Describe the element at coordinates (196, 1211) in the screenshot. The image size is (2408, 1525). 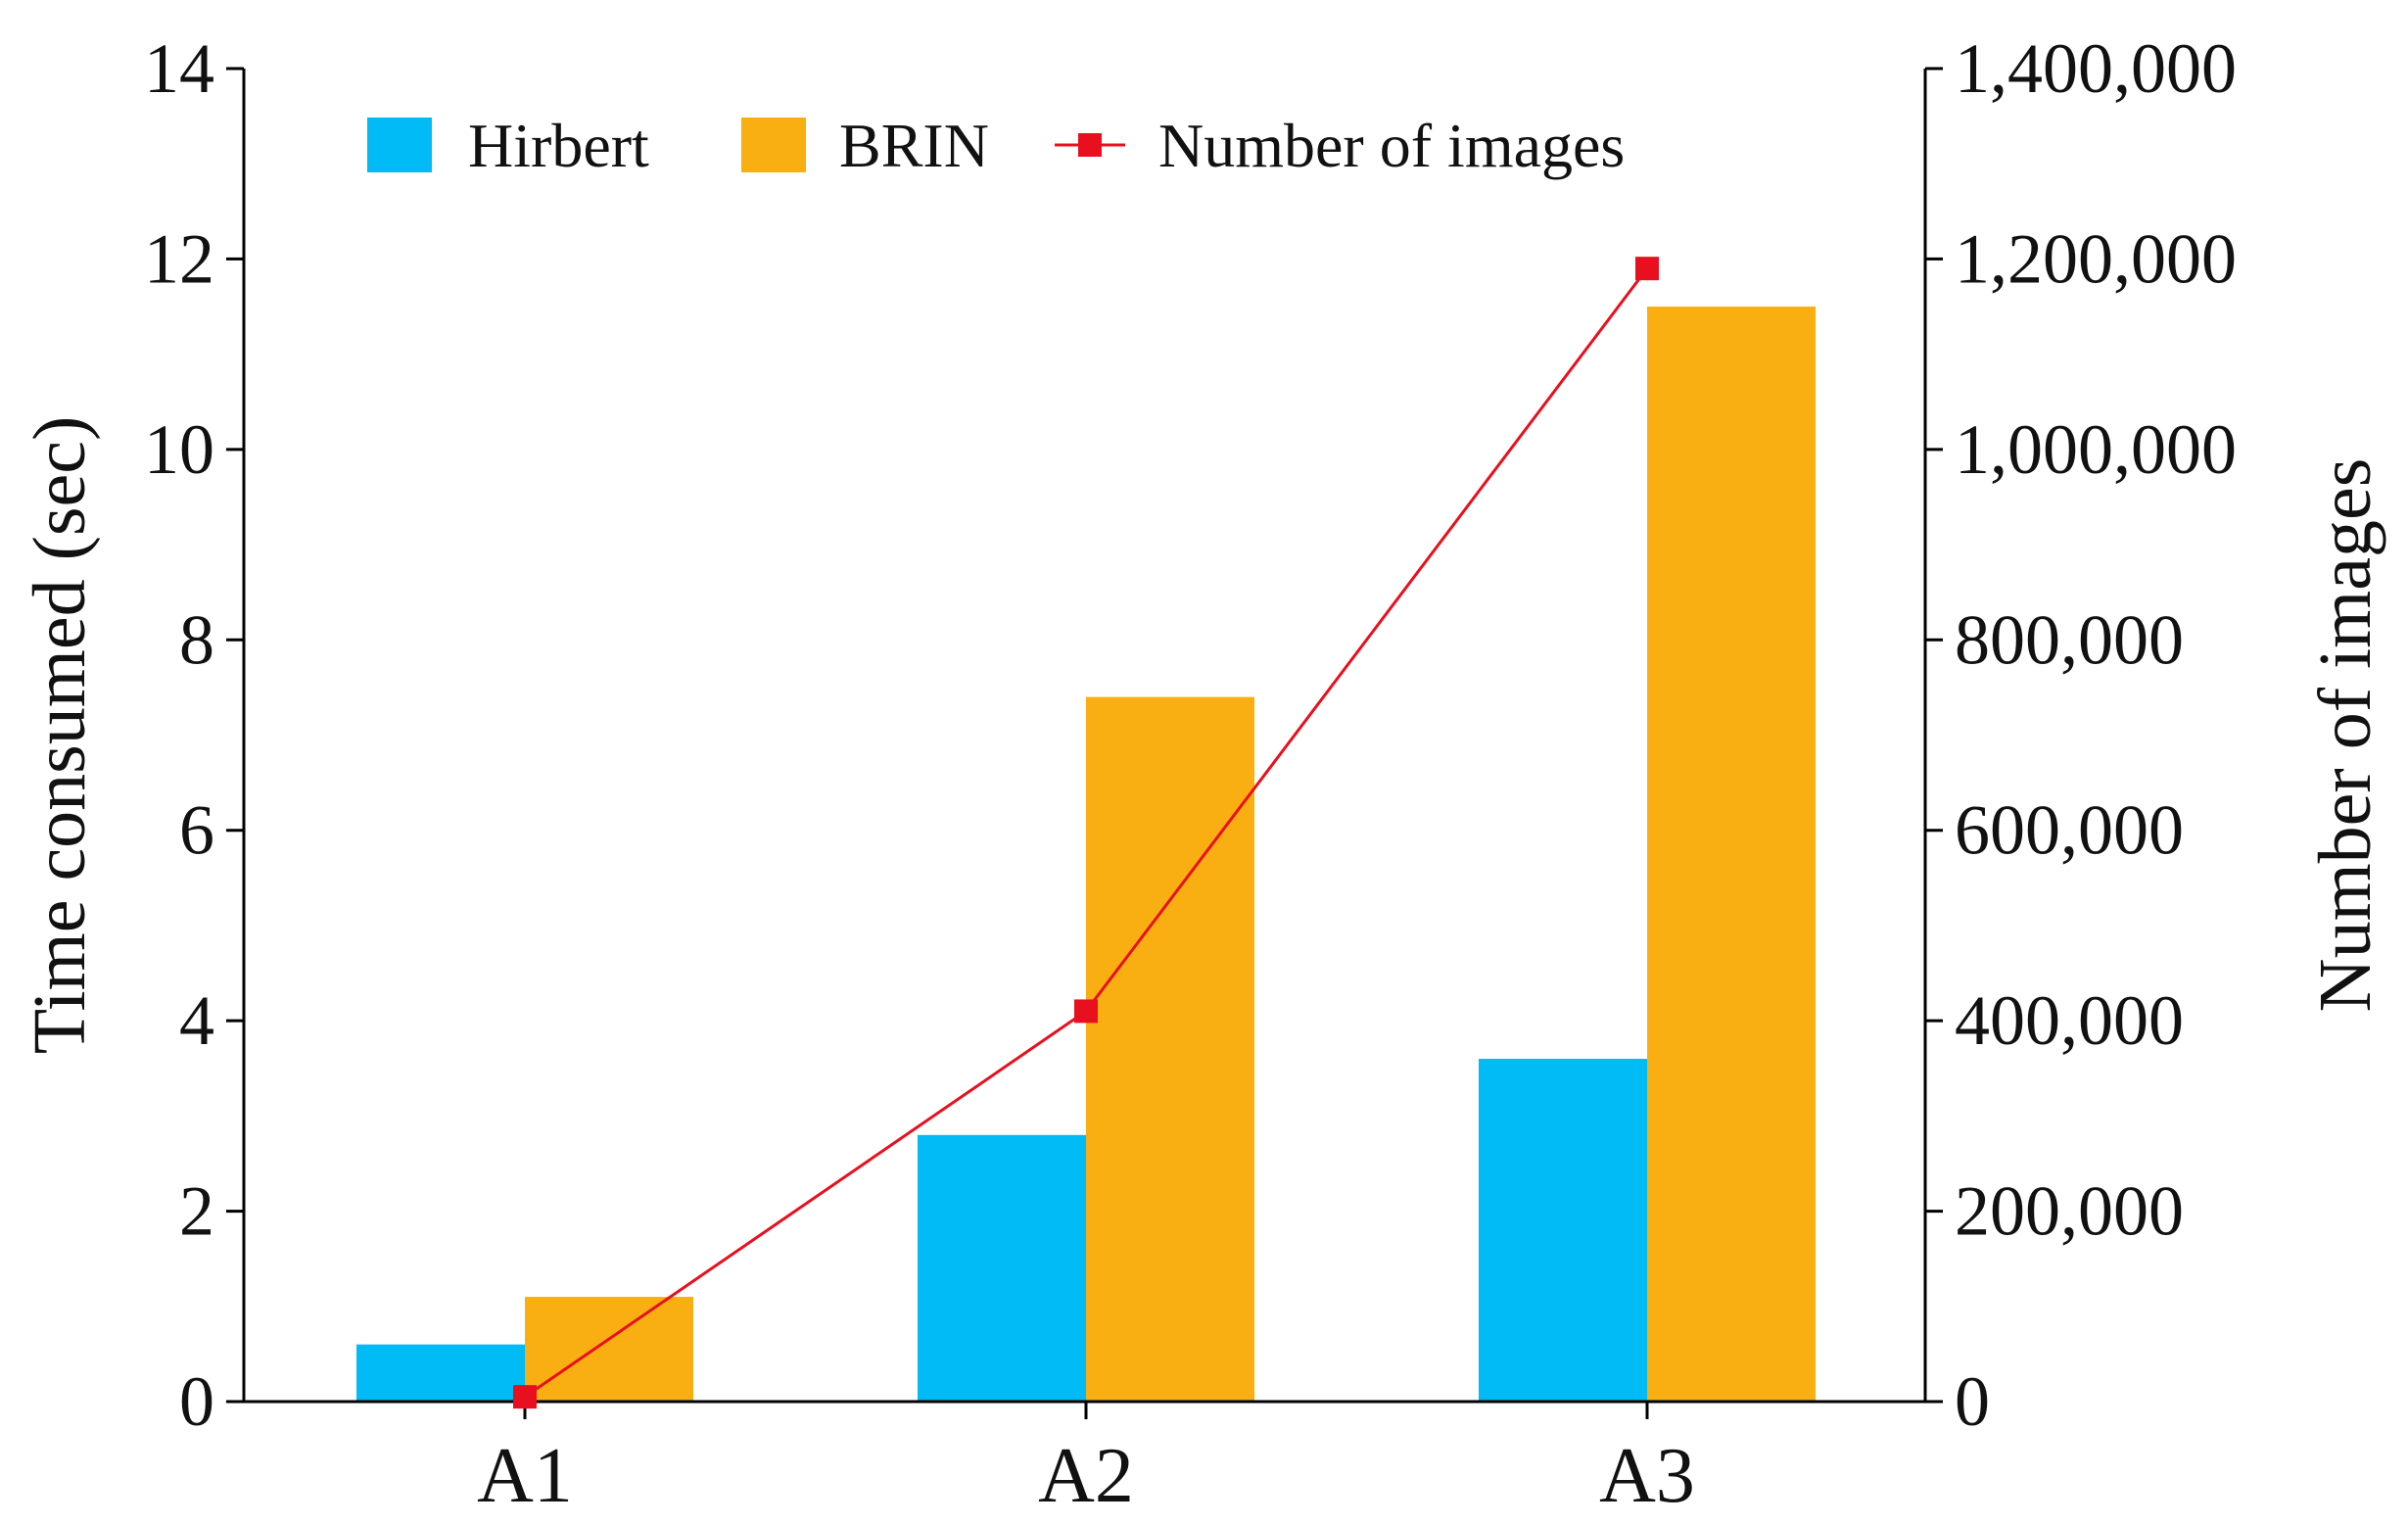
I see `y-tick-label: 2` at that location.